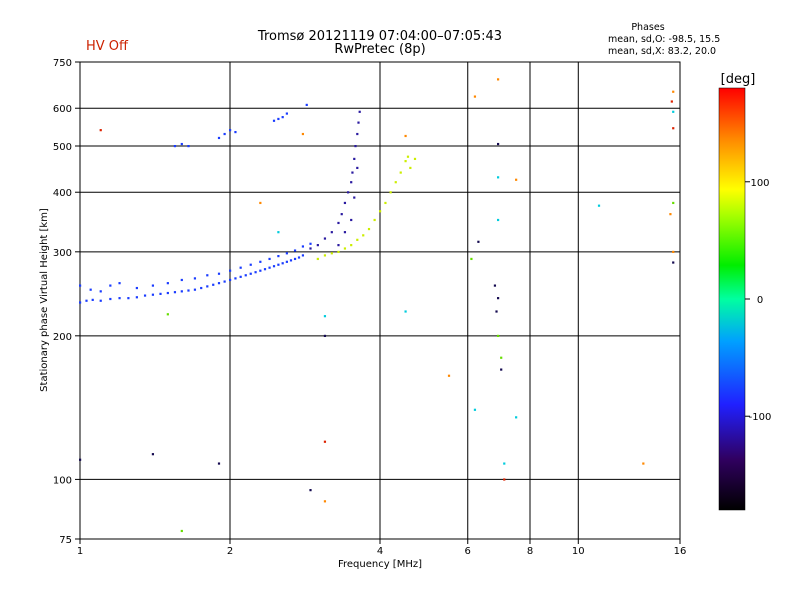 Image resolution: width=800 pixels, height=600 pixels. I want to click on x-tick-label: 1, so click(80, 551).